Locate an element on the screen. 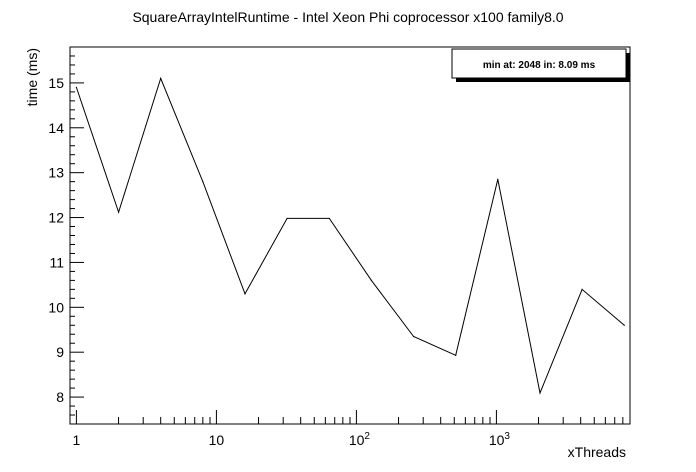 This screenshot has width=696, height=472. legend-box: min at: 2048 in: 8.09 ms is located at coordinates (540, 65).